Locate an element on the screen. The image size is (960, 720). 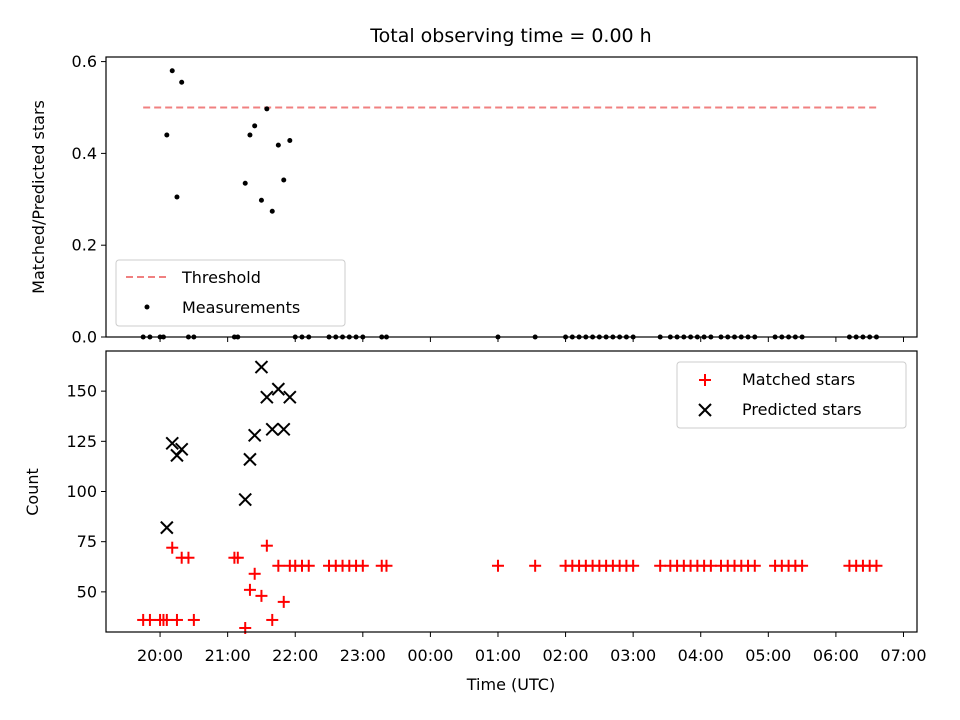
x-tick-label: 01:00 is located at coordinates (498, 655).